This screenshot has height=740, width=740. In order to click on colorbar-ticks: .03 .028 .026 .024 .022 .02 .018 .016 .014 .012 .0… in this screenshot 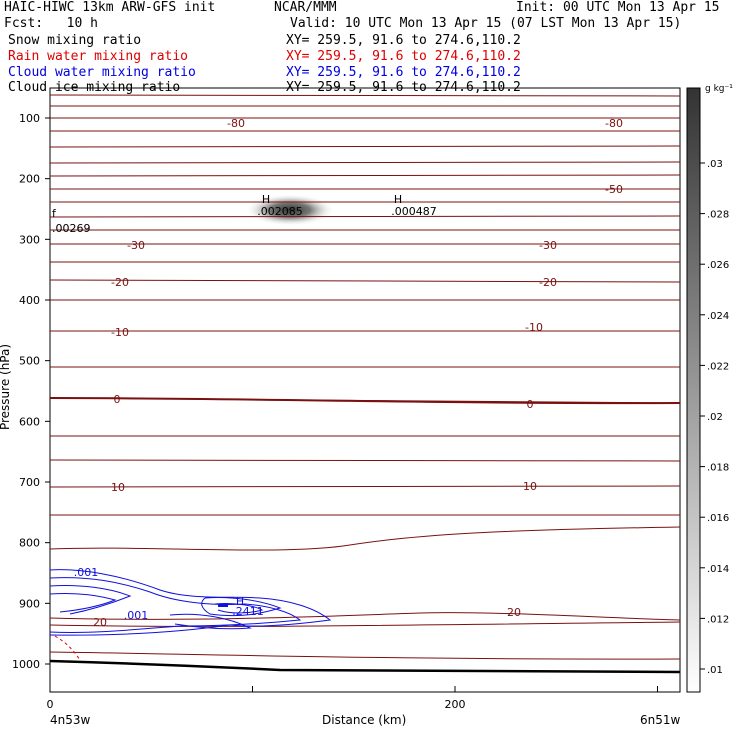, I will do `click(714, 417)`.